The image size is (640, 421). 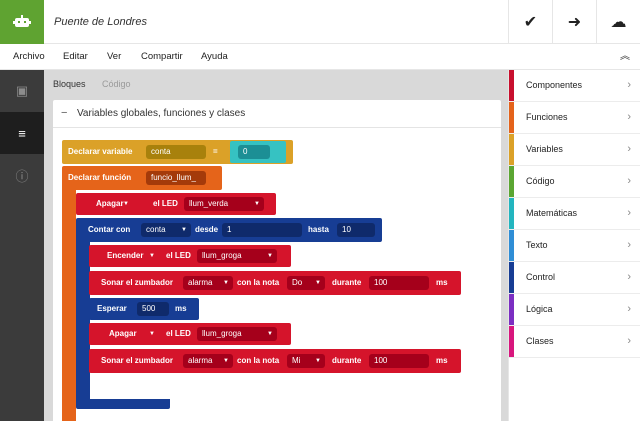 What do you see at coordinates (114, 56) in the screenshot?
I see `menu-ver: Ver` at bounding box center [114, 56].